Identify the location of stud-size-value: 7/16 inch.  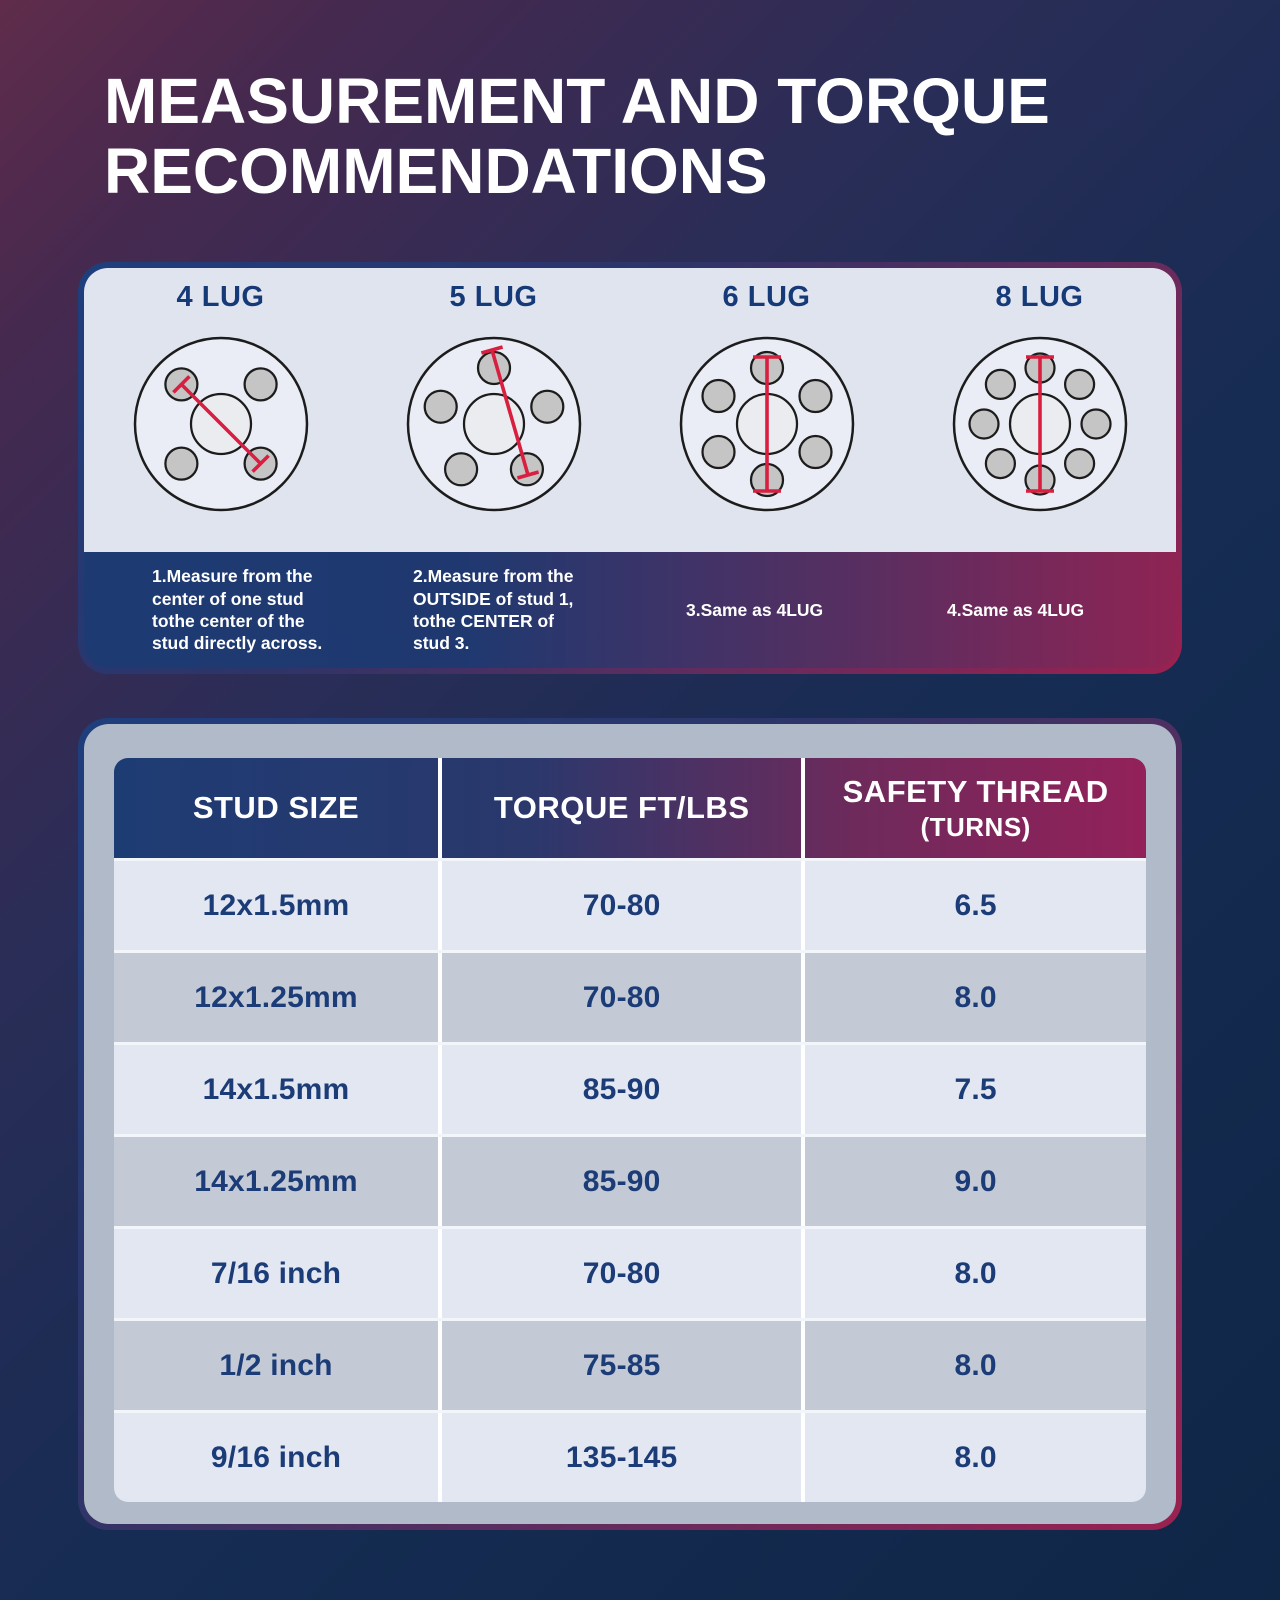
(276, 1273).